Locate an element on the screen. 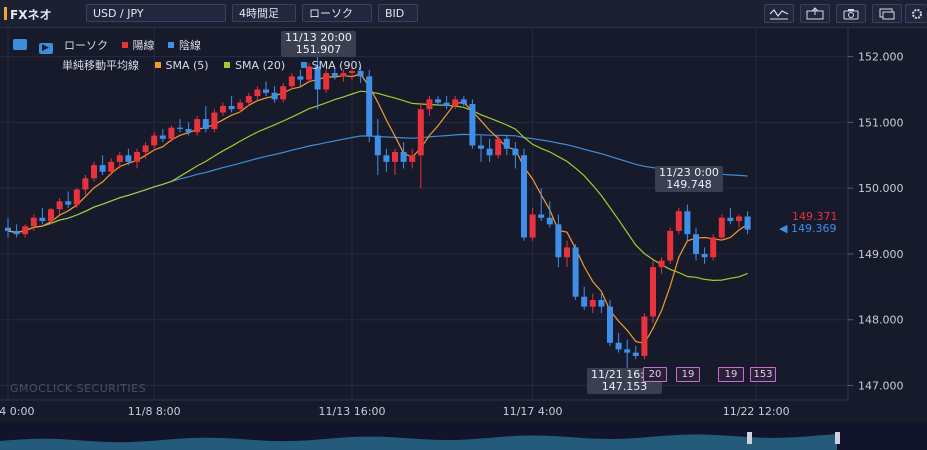 Image resolution: width=927 pixels, height=450 pixels. legend-sma90: SMA (90) is located at coordinates (331, 65).